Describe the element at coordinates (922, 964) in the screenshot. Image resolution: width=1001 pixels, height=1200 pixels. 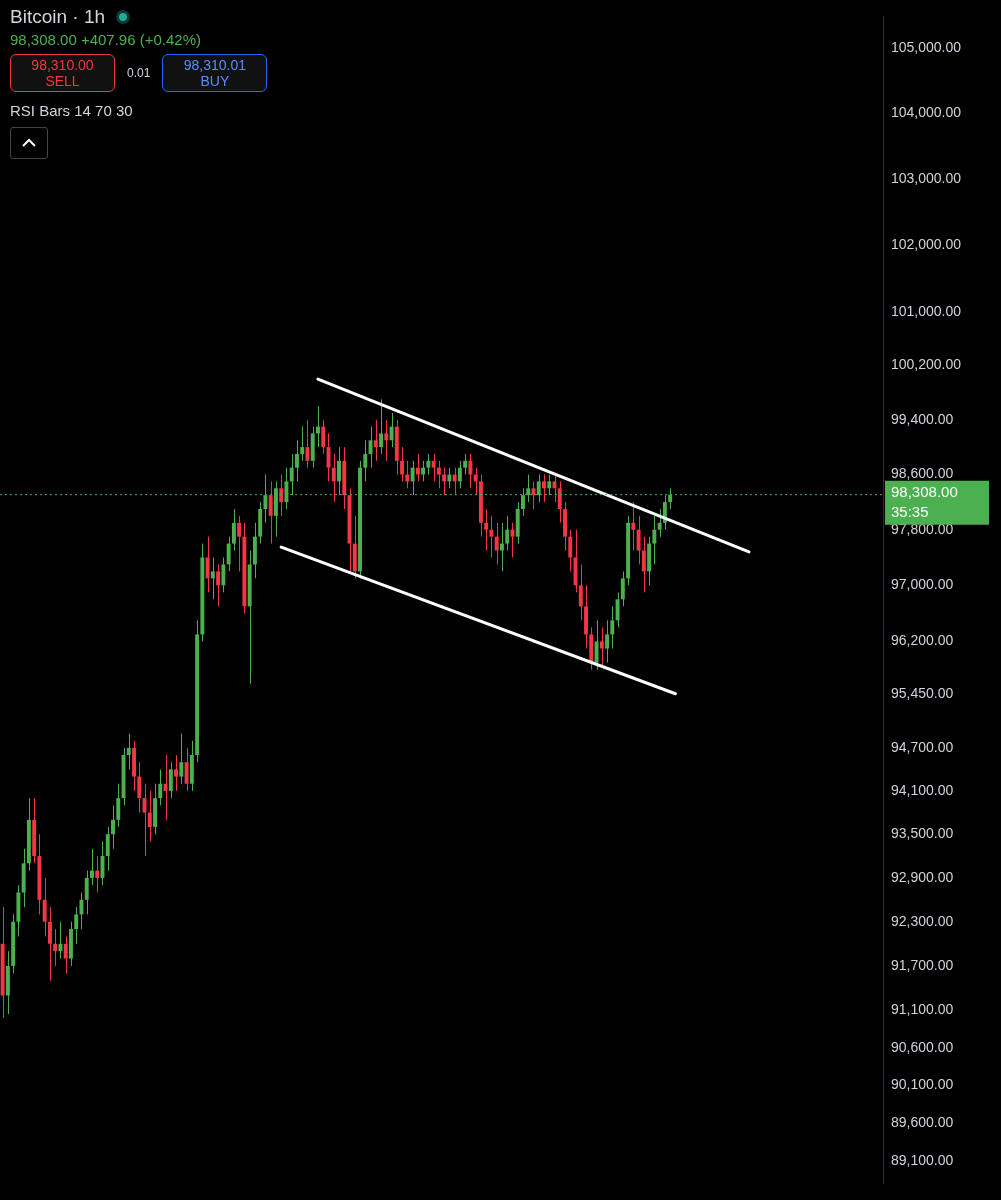
I see `y-tick-label: 91,700.00` at that location.